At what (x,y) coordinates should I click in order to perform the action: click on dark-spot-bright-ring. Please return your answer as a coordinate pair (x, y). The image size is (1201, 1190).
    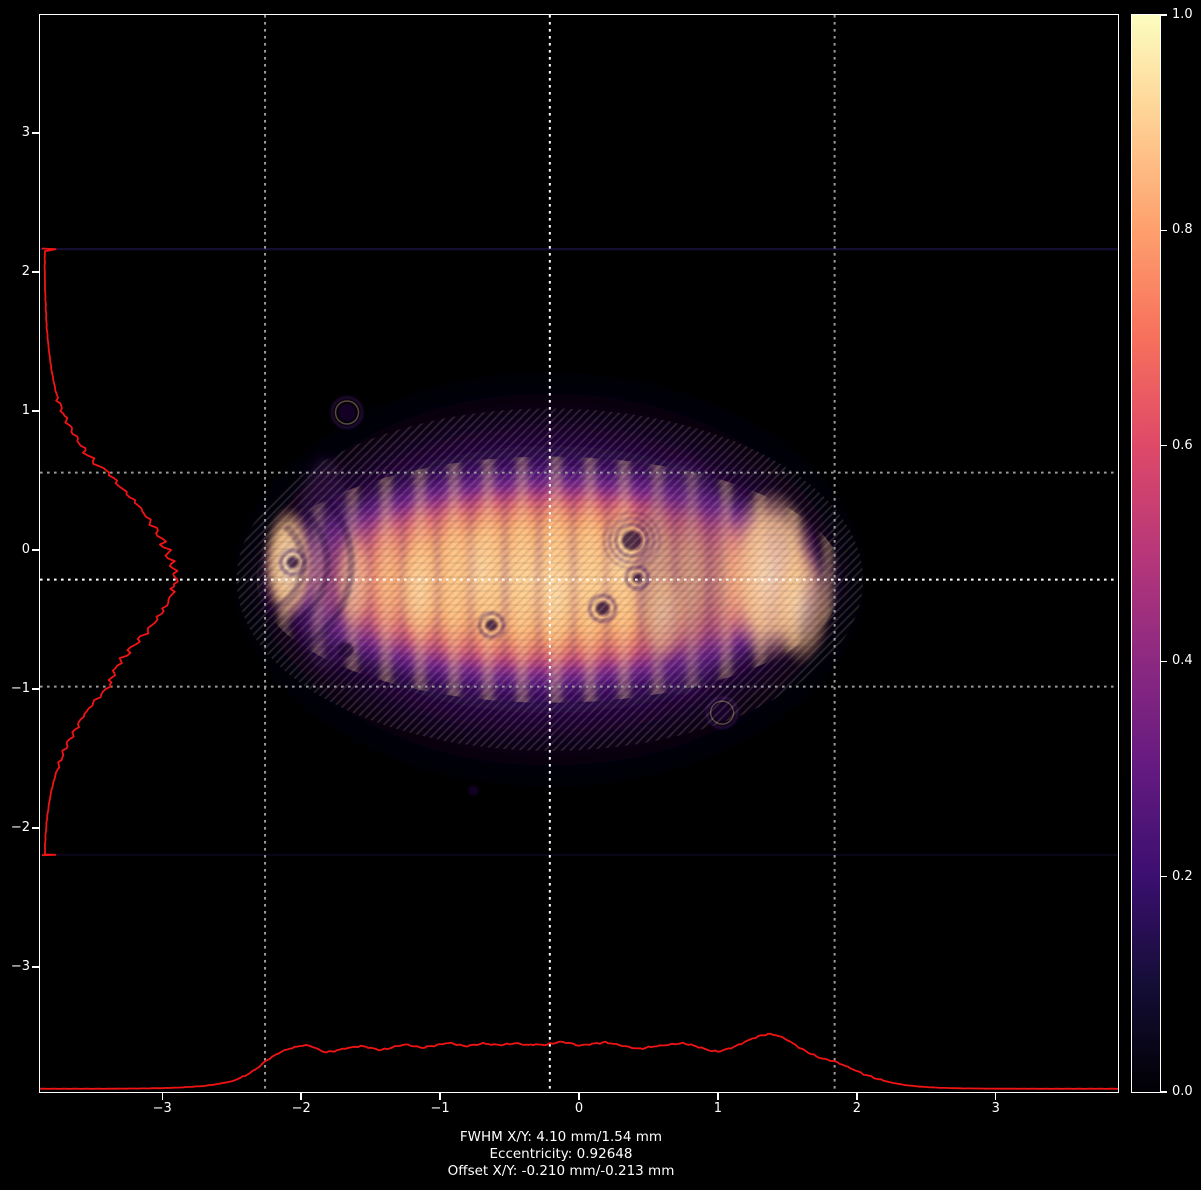
    Looking at the image, I should click on (347, 412).